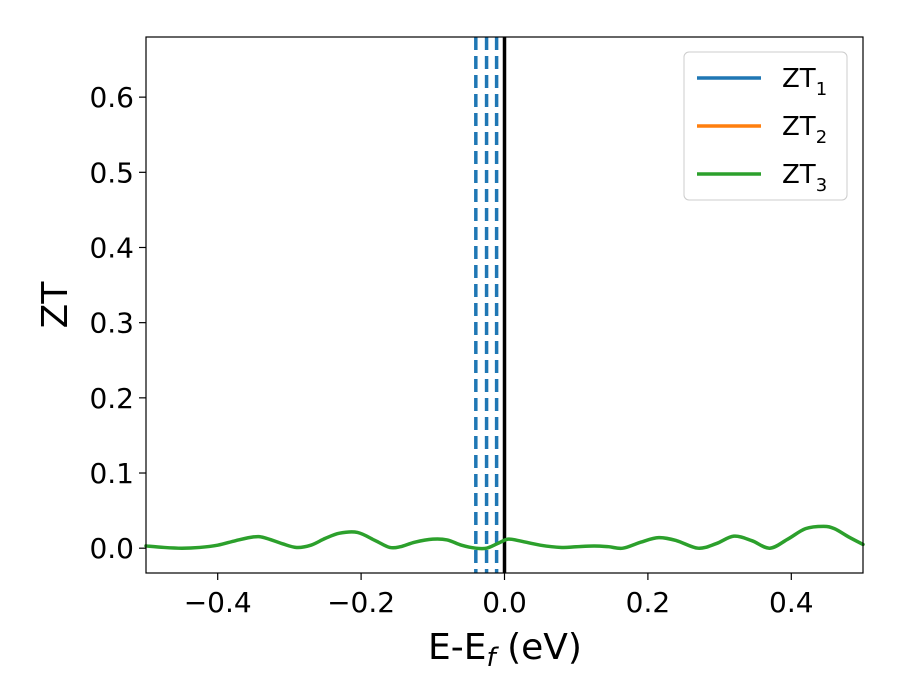 The width and height of the screenshot is (900, 700). Describe the element at coordinates (791, 602) in the screenshot. I see `x-tick-label: 0.4` at that location.